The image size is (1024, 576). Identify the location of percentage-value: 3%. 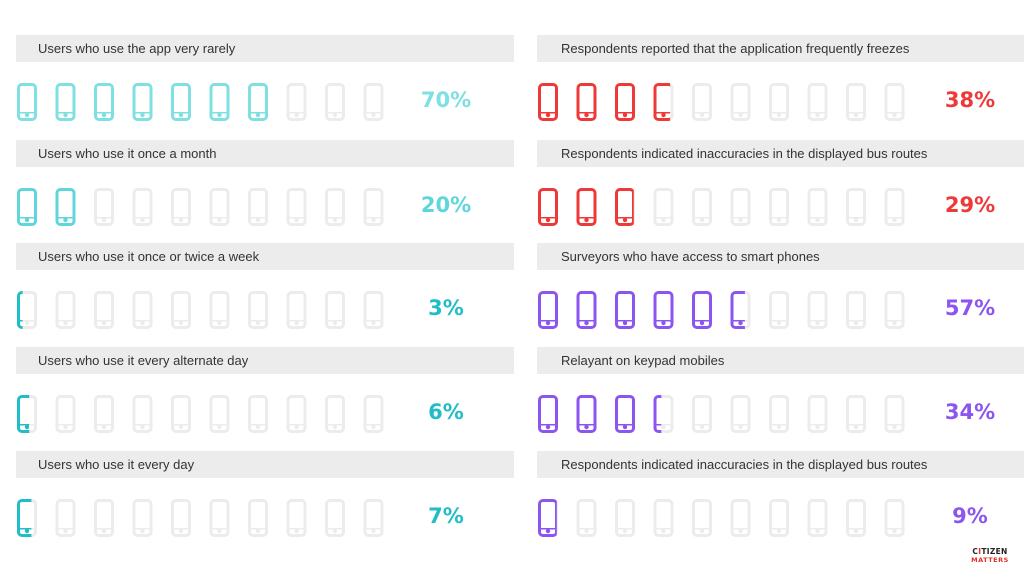
(446, 308).